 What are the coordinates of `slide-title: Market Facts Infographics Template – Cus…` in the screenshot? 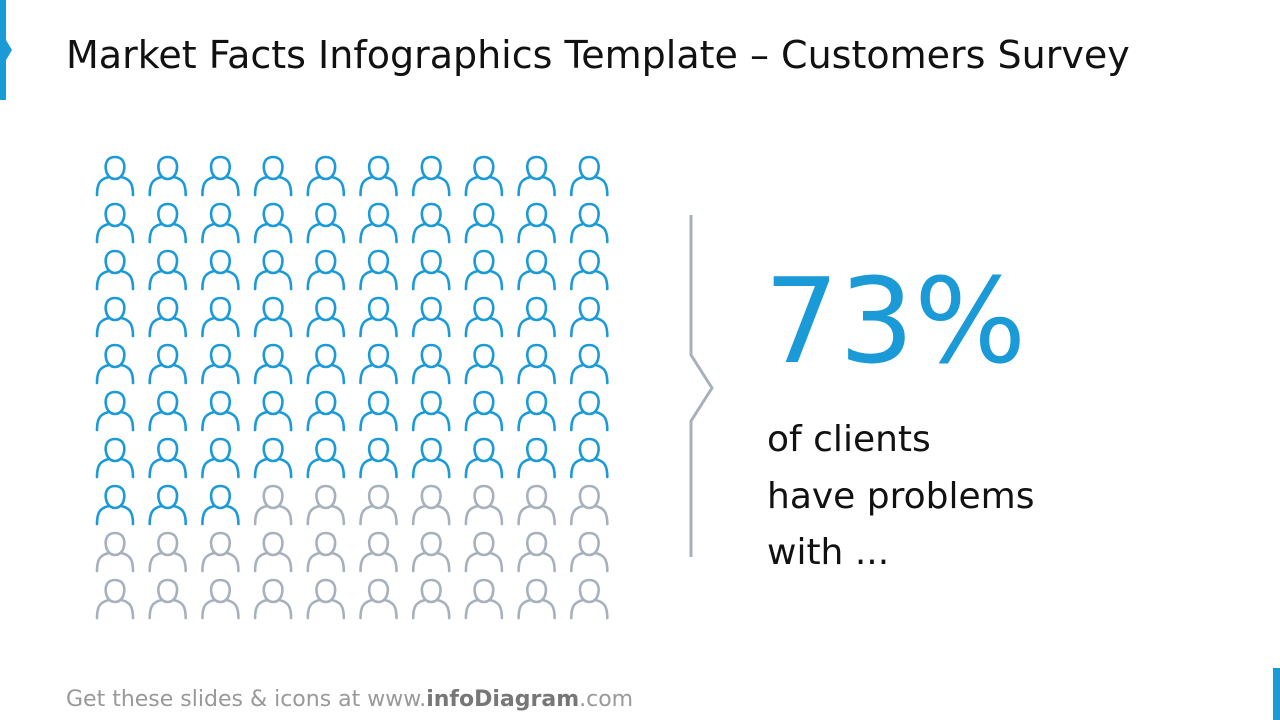 It's located at (598, 55).